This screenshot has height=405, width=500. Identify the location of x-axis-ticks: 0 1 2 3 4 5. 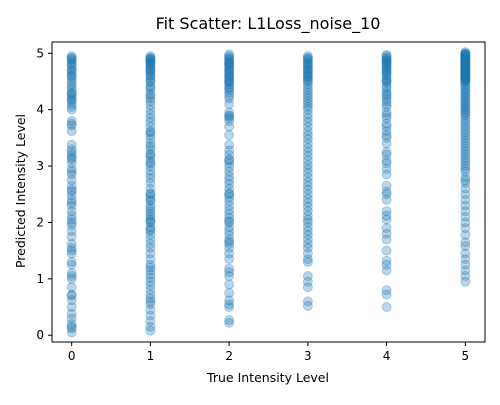
(268, 352).